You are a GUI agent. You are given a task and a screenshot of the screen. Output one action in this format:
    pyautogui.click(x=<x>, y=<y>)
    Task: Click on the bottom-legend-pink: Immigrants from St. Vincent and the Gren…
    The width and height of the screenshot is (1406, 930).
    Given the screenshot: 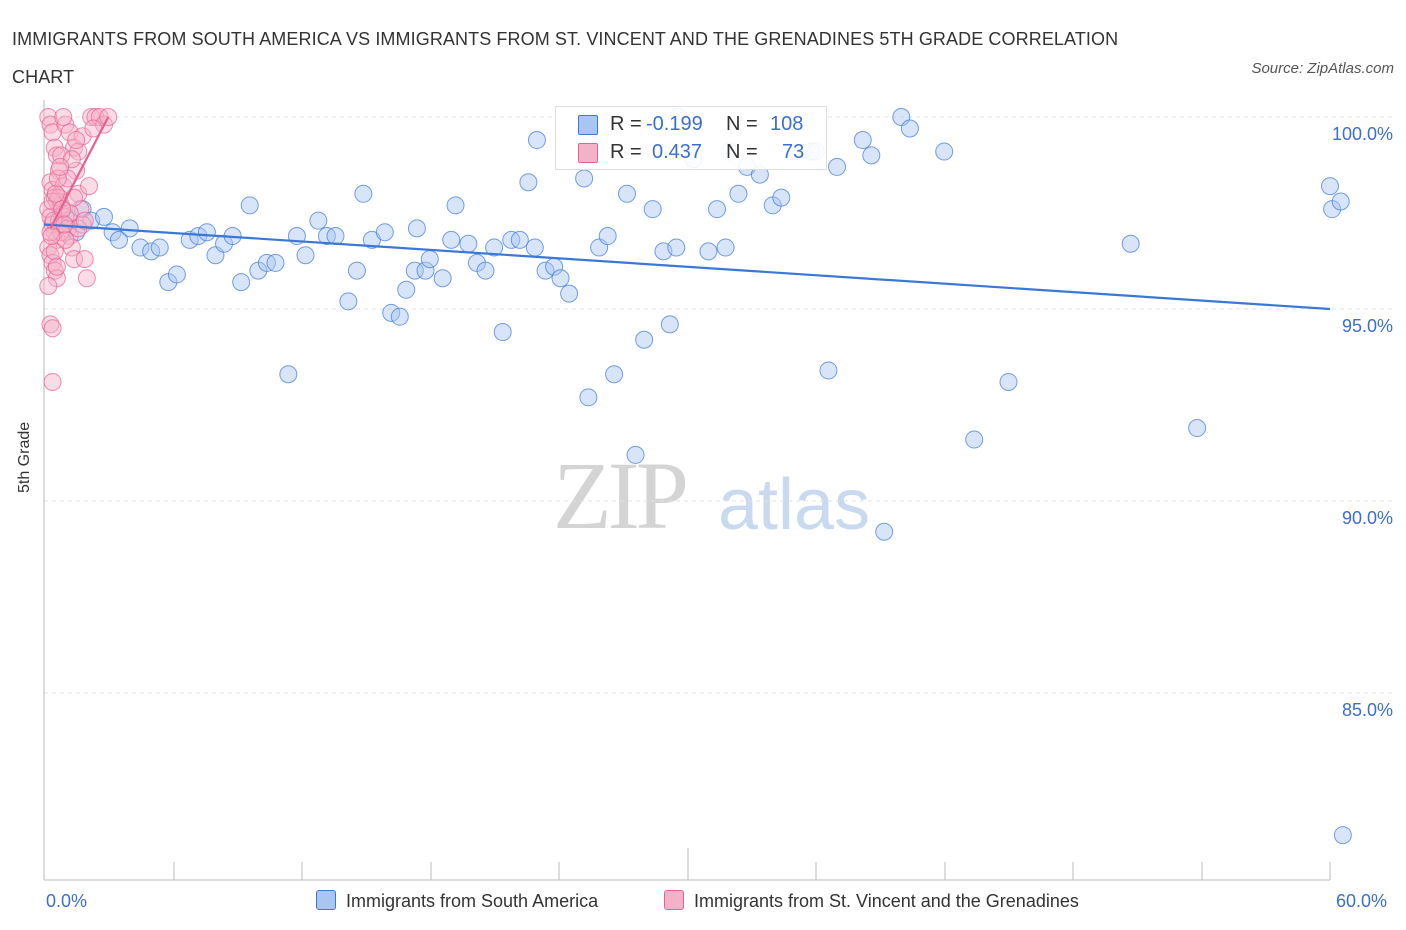 What is the action you would take?
    pyautogui.click(x=871, y=902)
    